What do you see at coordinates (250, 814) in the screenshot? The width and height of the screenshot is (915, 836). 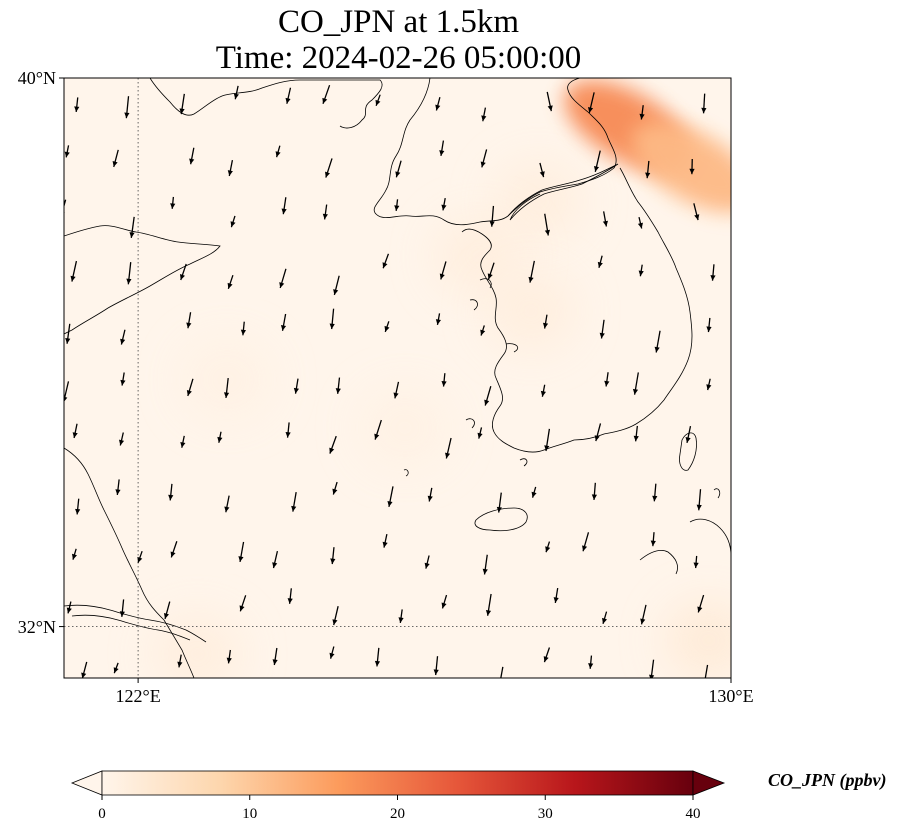 I see `colorbar-tick-label: 10` at bounding box center [250, 814].